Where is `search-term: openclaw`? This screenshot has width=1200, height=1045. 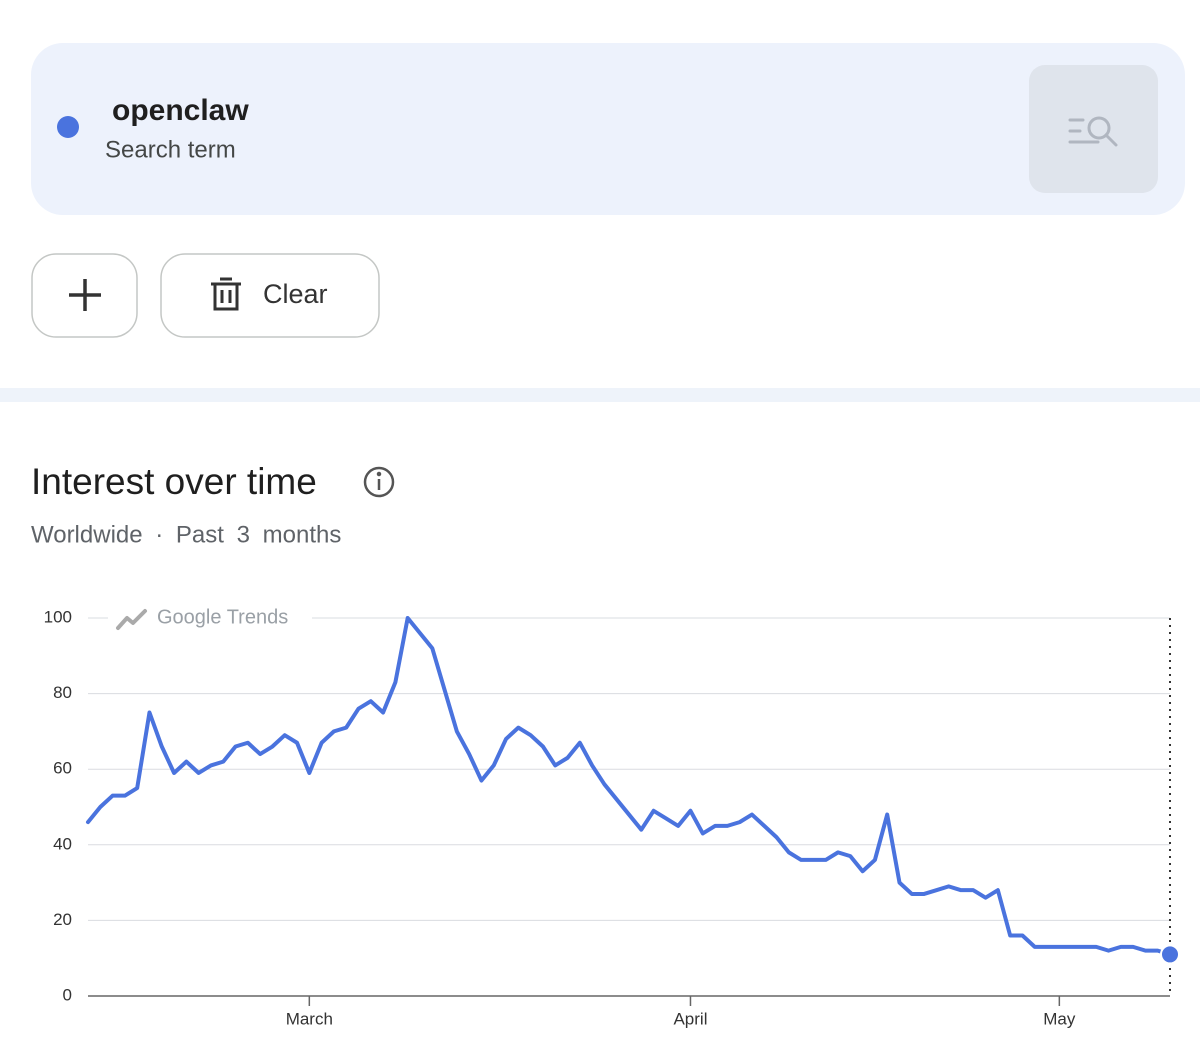 search-term: openclaw is located at coordinates (180, 110).